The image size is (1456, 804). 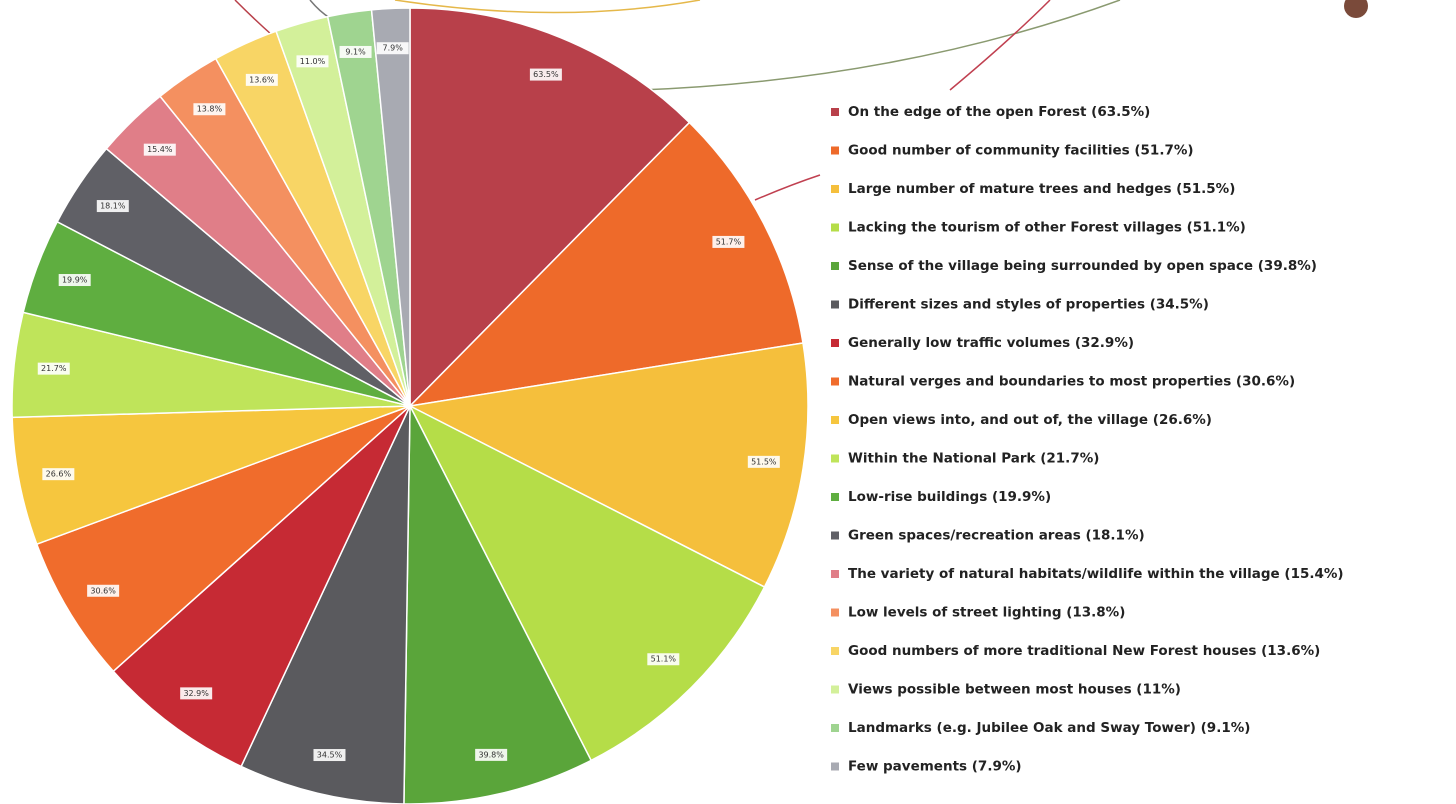 I want to click on legend-label: Low levels of street lighting (13.8%), so click(x=986, y=613).